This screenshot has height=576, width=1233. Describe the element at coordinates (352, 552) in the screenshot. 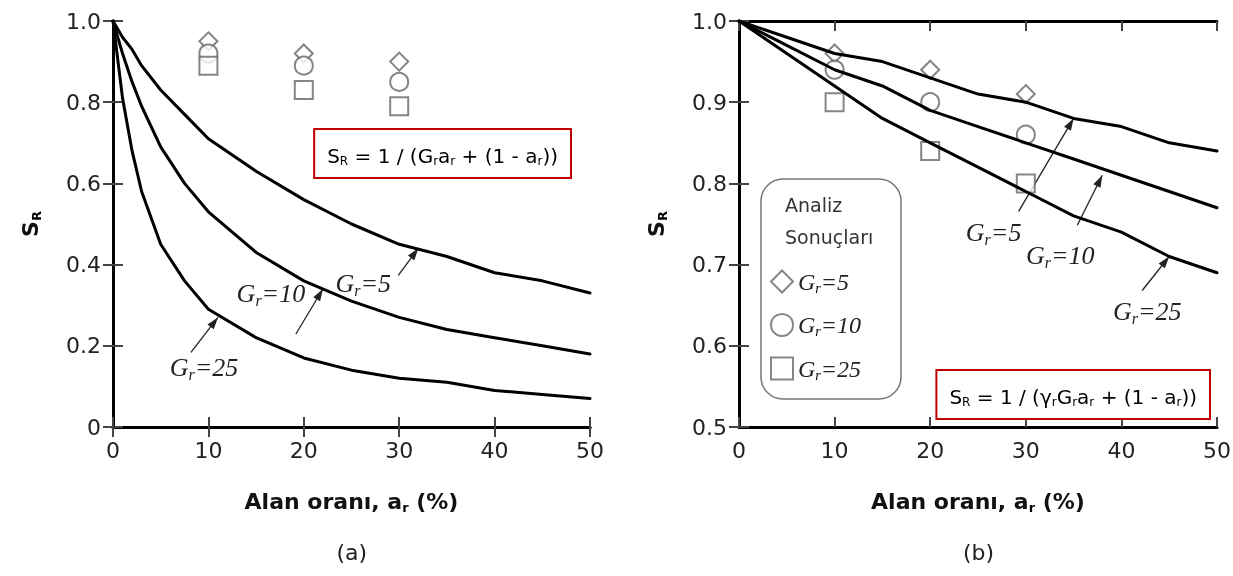

I see `text: (a)` at that location.